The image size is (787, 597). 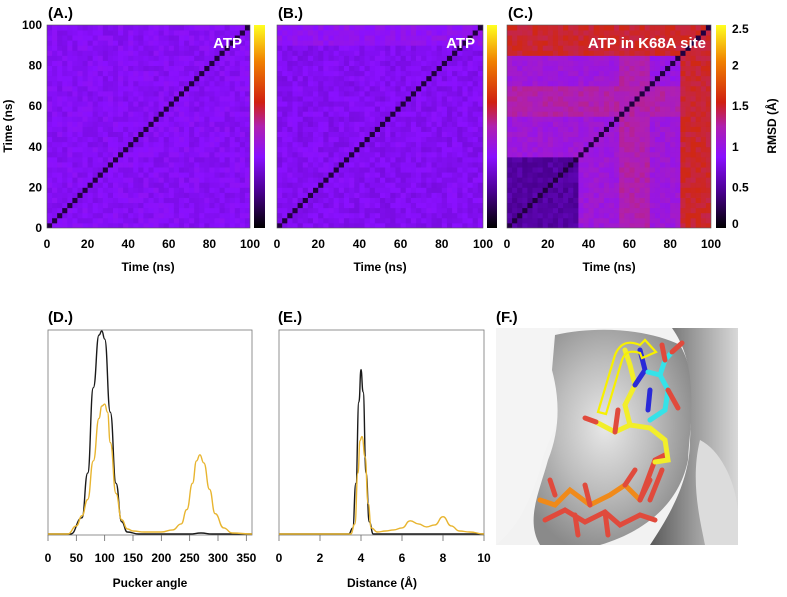 What do you see at coordinates (735, 66) in the screenshot?
I see `colorbar-tick-label: 2` at bounding box center [735, 66].